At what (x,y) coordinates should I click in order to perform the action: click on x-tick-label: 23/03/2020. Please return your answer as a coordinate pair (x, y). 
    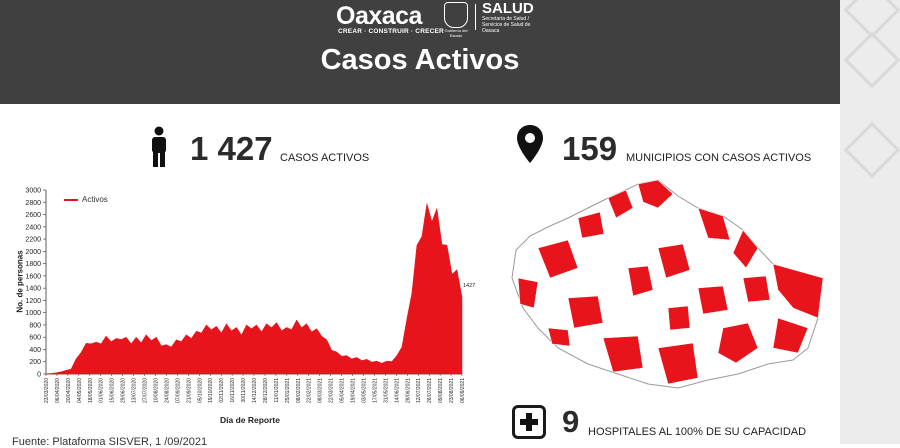
    Looking at the image, I should click on (47, 390).